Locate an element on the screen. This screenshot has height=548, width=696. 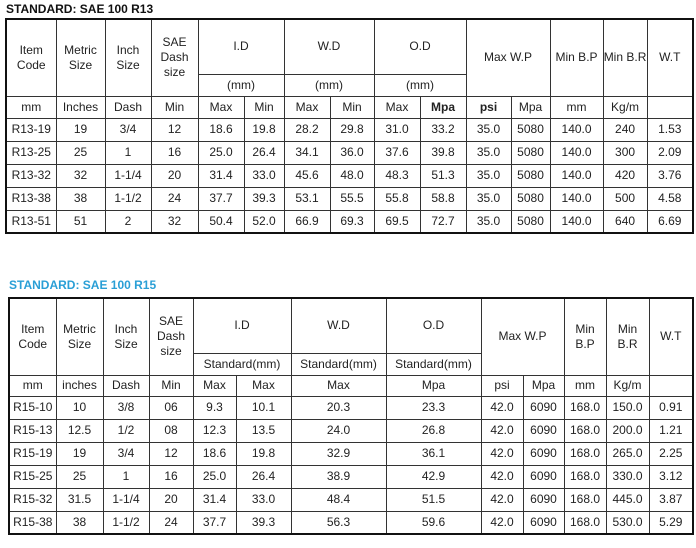
table-cell: 28.2 is located at coordinates (307, 129).